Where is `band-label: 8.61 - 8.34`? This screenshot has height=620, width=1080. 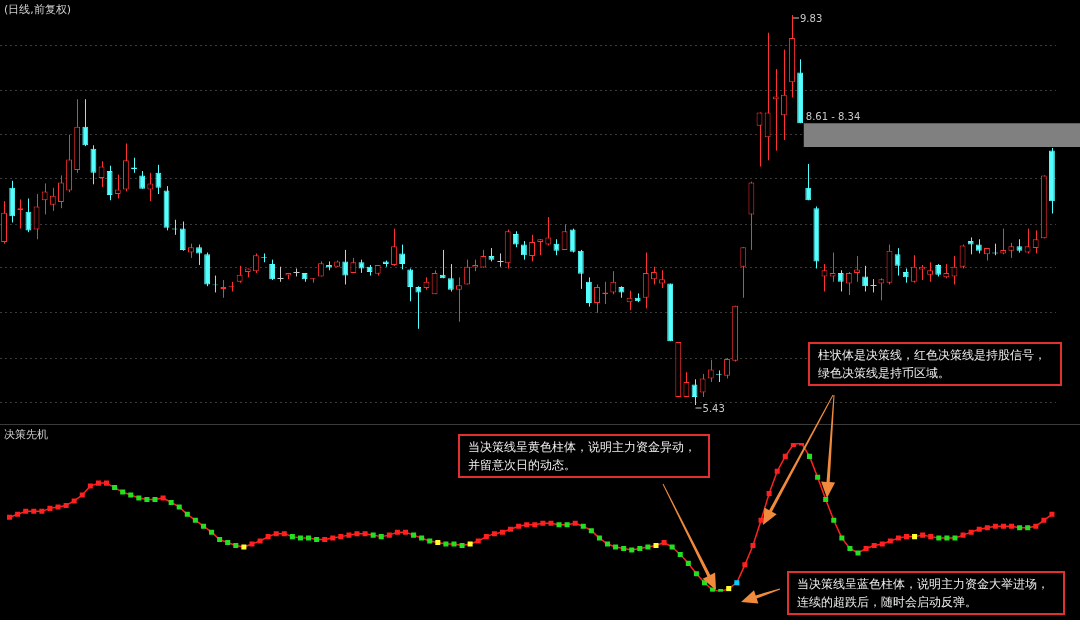
band-label: 8.61 - 8.34 is located at coordinates (833, 116).